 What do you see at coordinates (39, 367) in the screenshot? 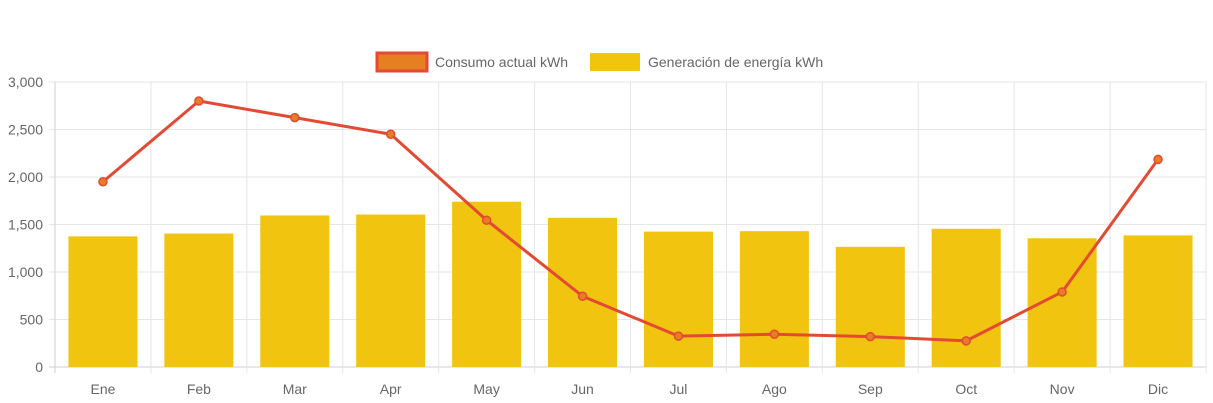
I see `y-tick-label: 0` at bounding box center [39, 367].